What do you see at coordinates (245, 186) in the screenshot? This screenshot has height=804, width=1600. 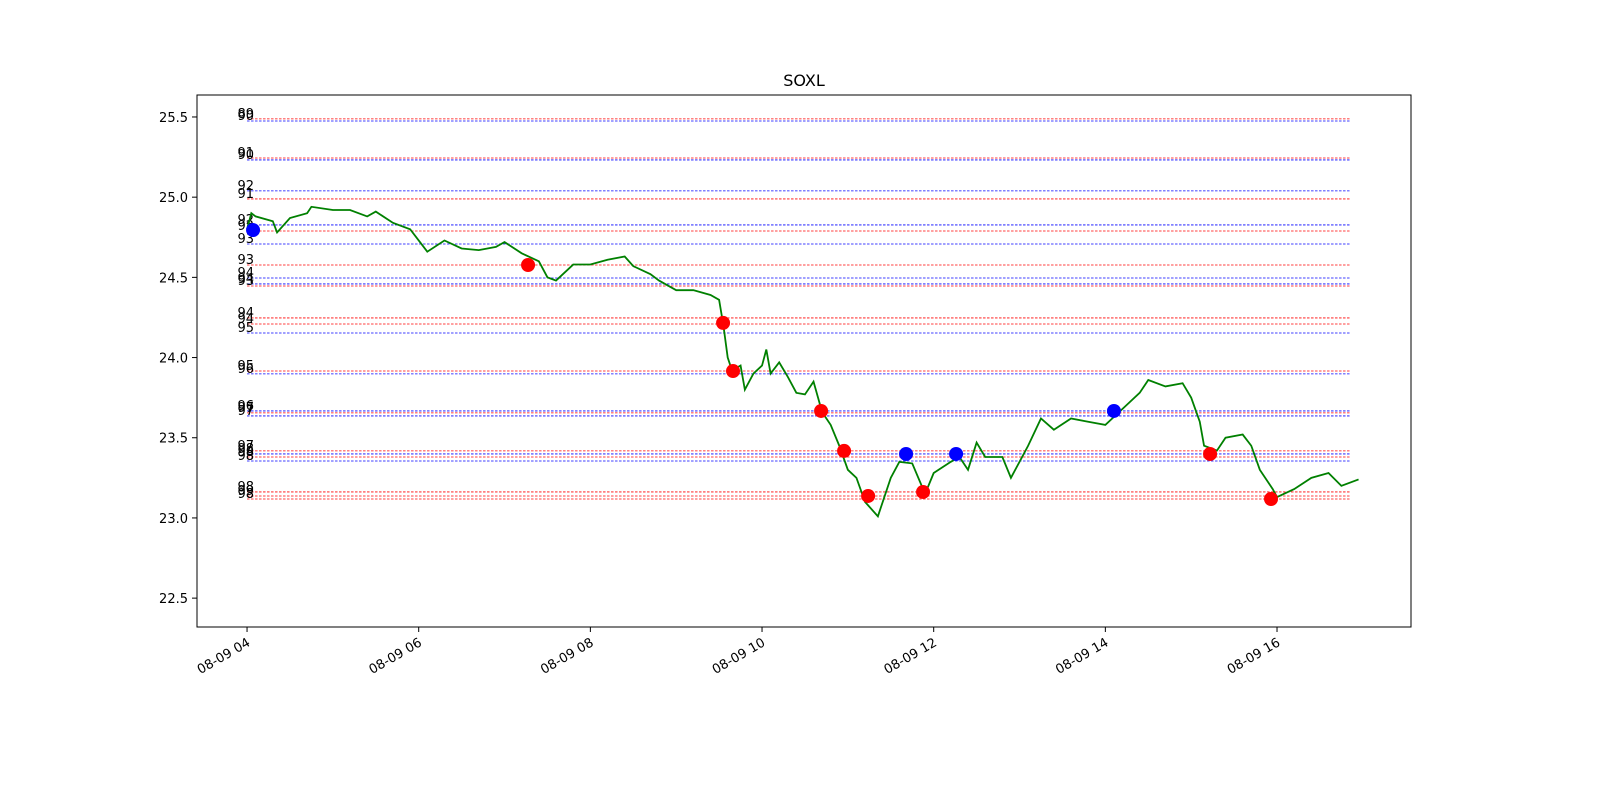 I see `level-label: 92` at bounding box center [245, 186].